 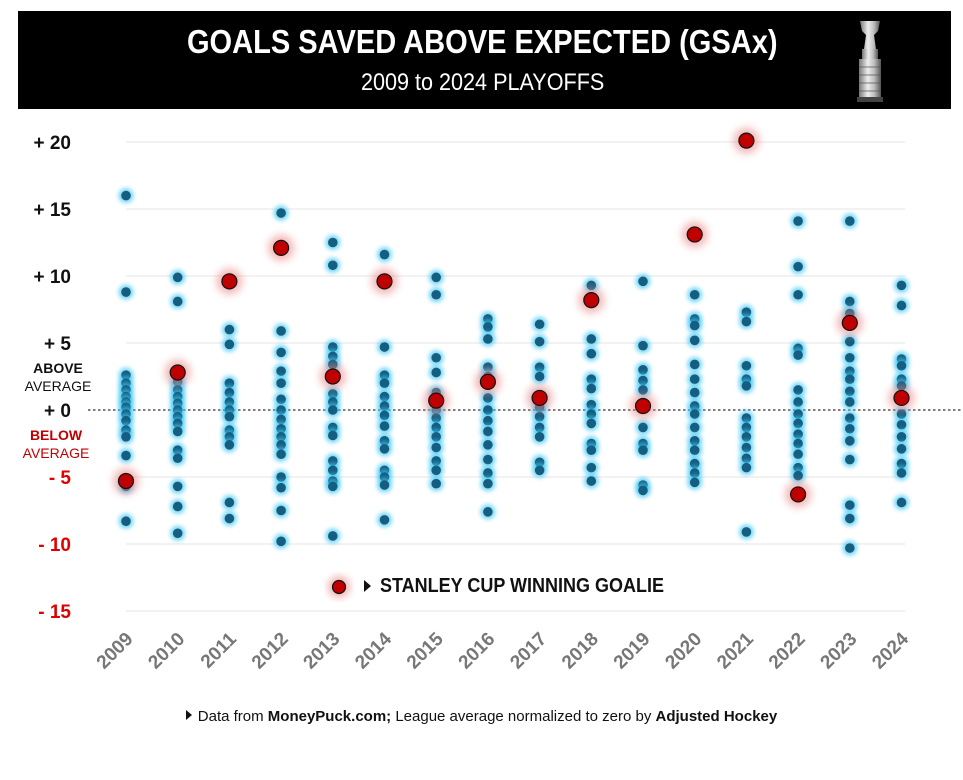 What do you see at coordinates (232, 716) in the screenshot?
I see `footer-prefix: Data from` at bounding box center [232, 716].